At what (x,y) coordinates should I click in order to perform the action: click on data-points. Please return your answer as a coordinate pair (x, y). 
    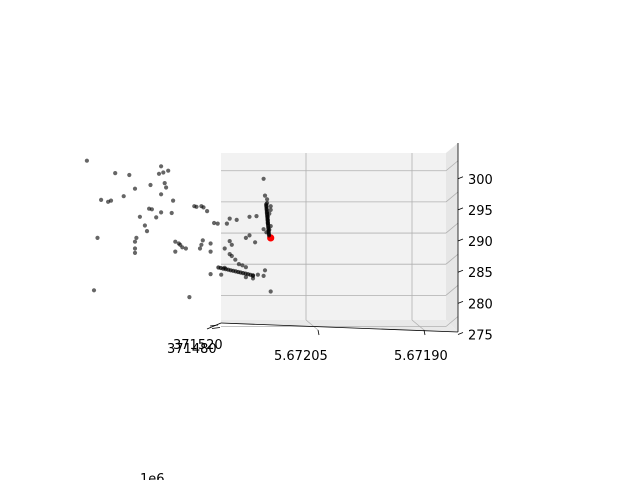
    Looking at the image, I should click on (179, 229).